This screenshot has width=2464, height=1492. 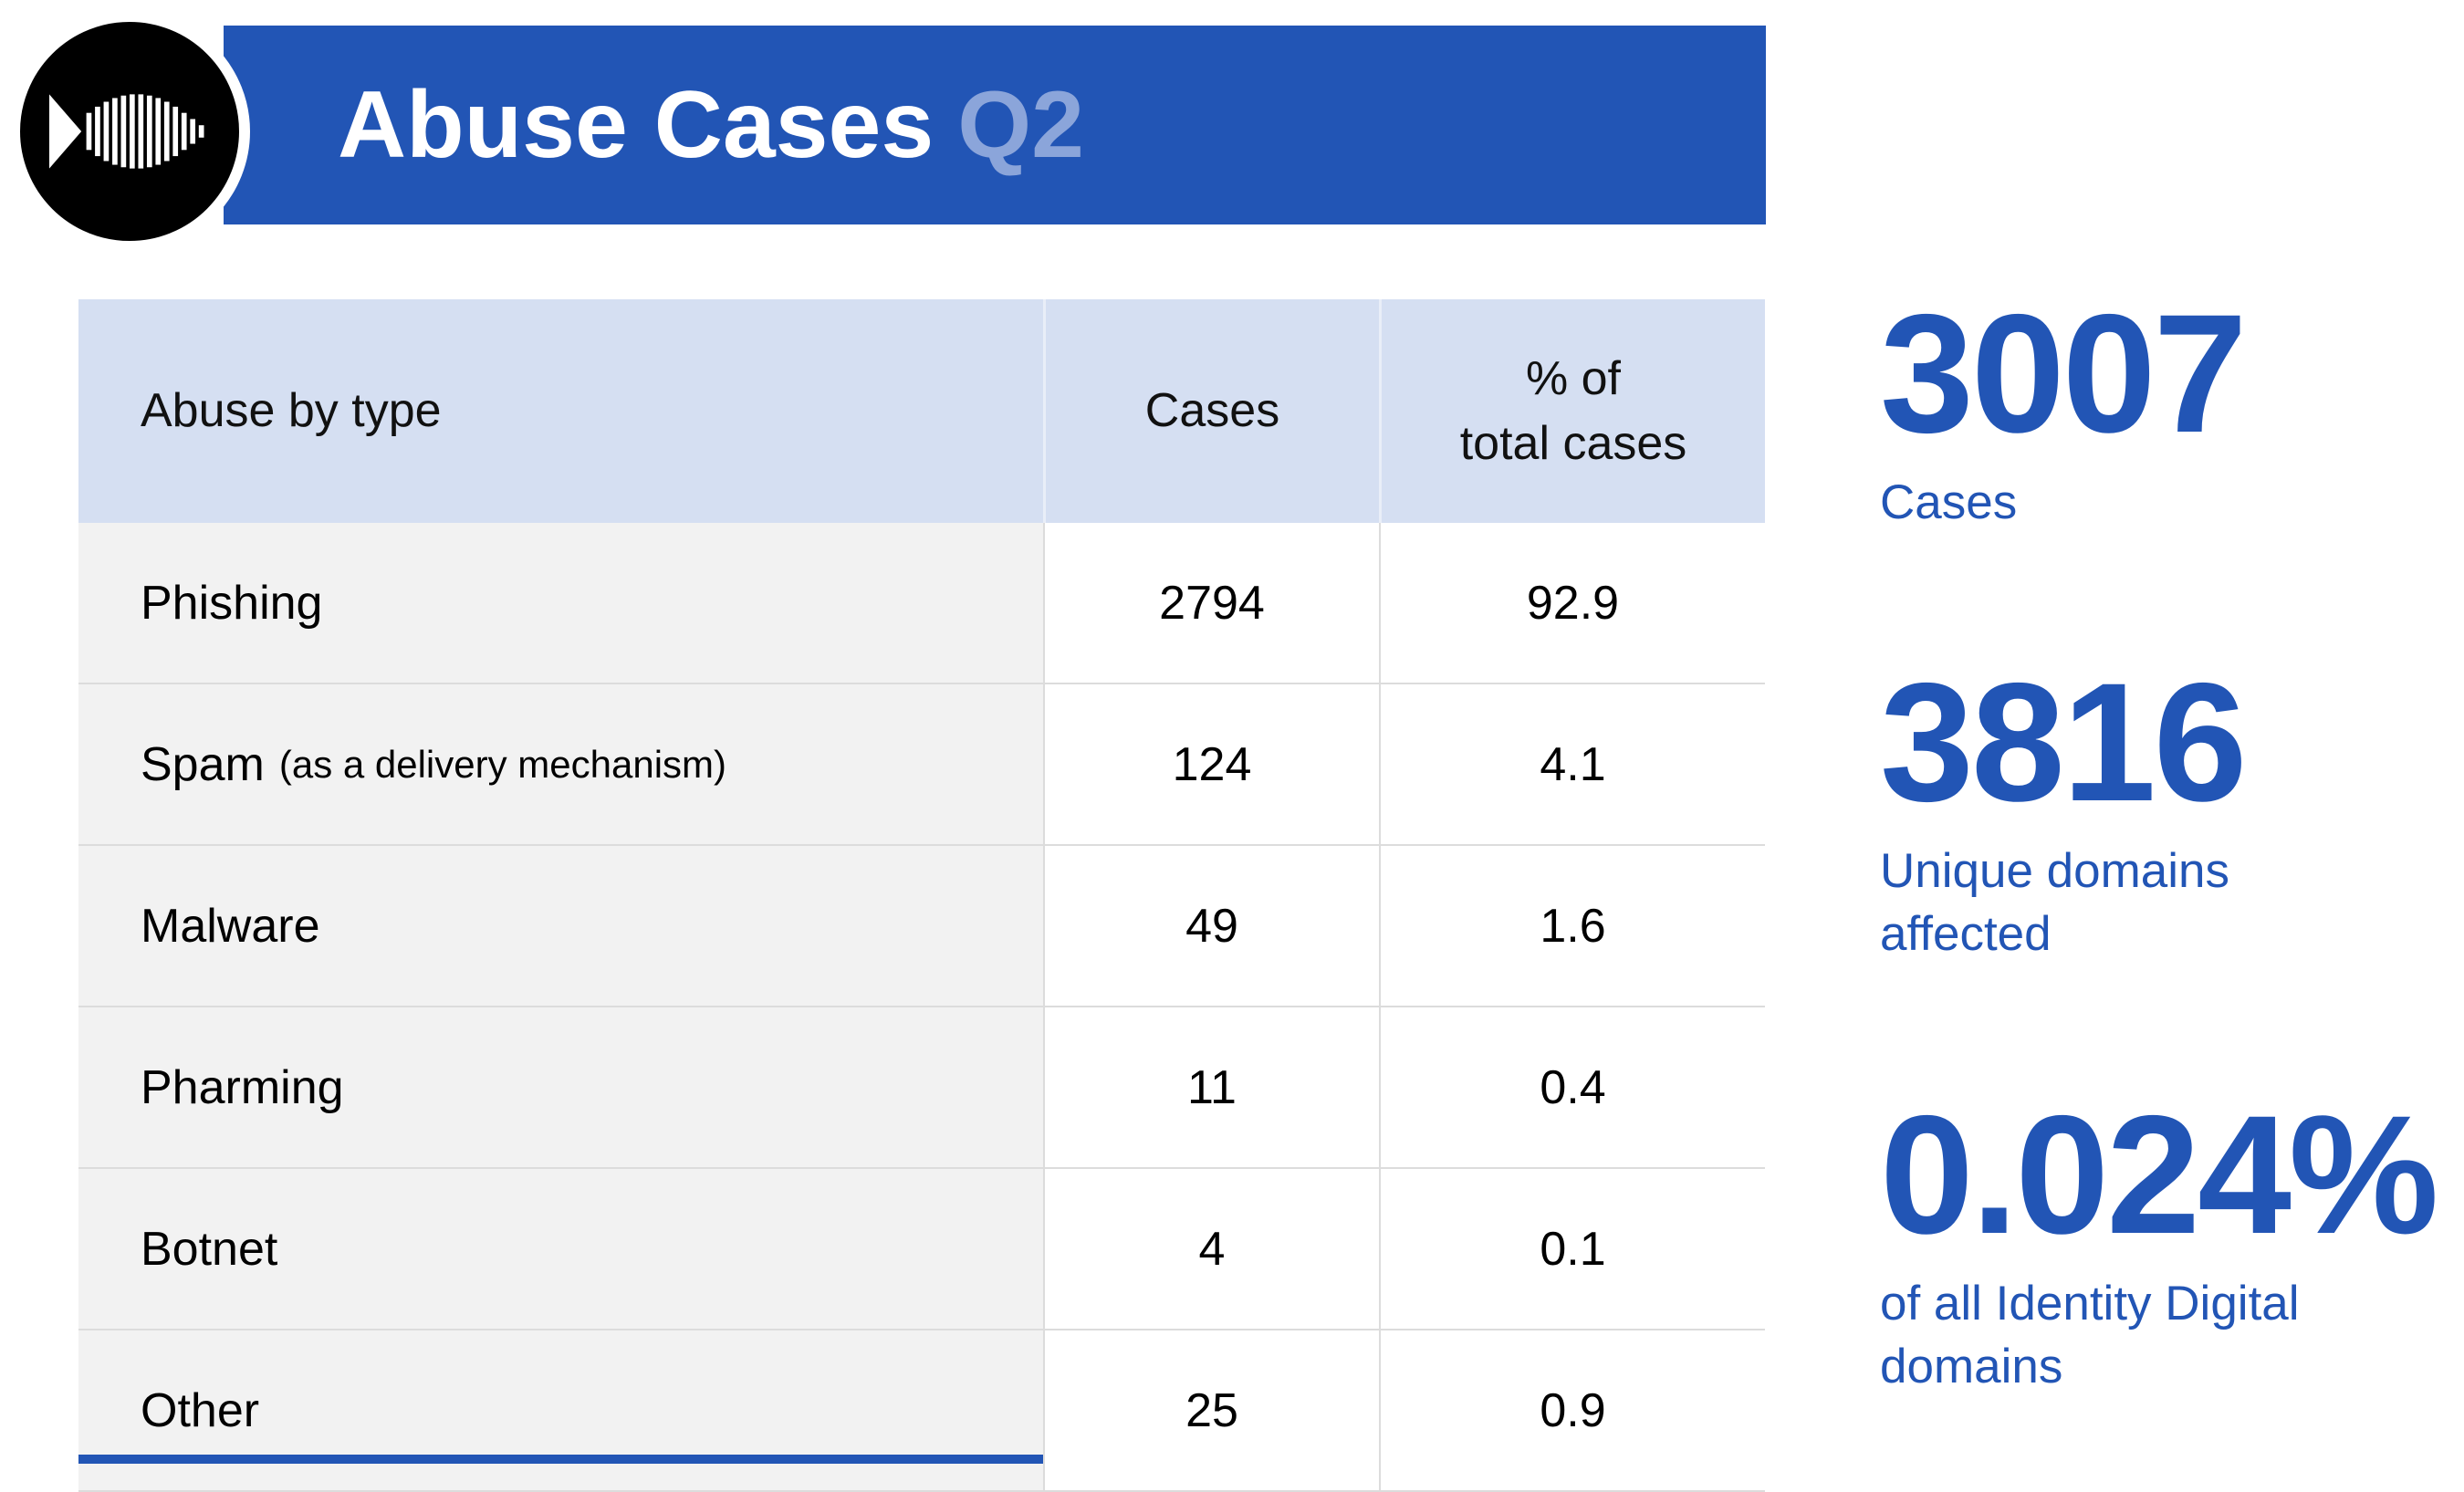 I want to click on abuse-type-cell: Other, so click(x=560, y=1410).